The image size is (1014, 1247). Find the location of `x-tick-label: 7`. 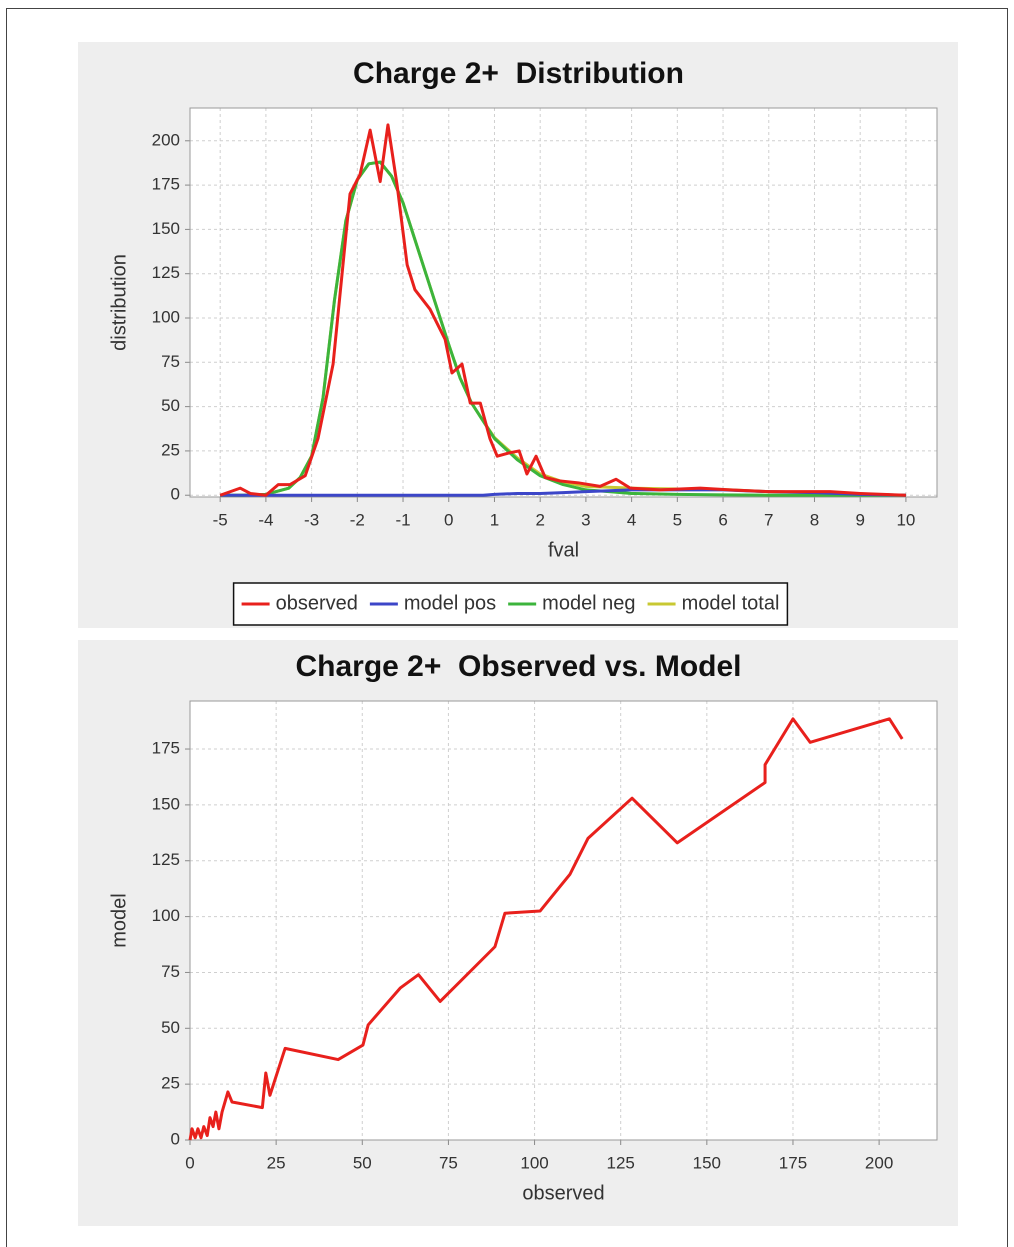

x-tick-label: 7 is located at coordinates (768, 519).